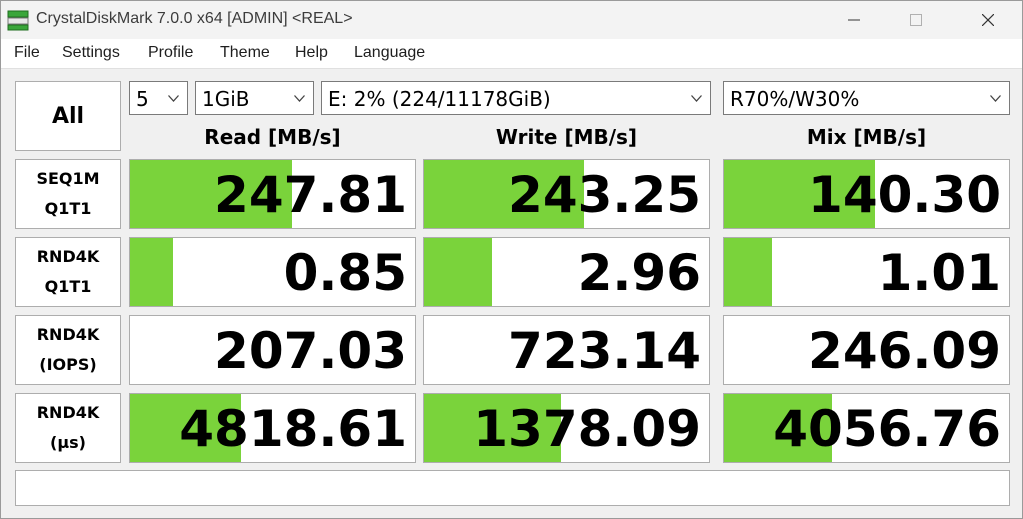 This screenshot has width=1023, height=519. What do you see at coordinates (158, 98) in the screenshot?
I see `test-count-select: 5` at bounding box center [158, 98].